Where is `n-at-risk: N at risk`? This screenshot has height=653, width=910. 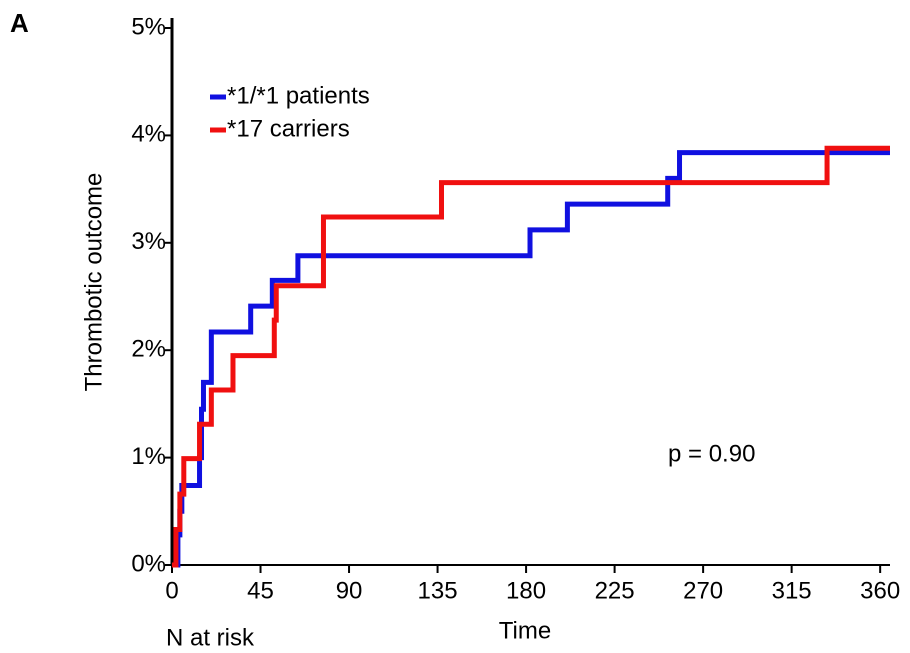
n-at-risk: N at risk is located at coordinates (210, 637).